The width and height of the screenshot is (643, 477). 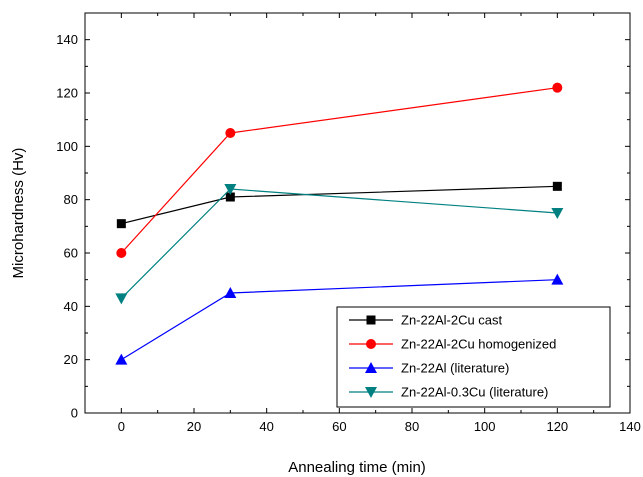 I want to click on x-tick-label: 140, so click(x=630, y=426).